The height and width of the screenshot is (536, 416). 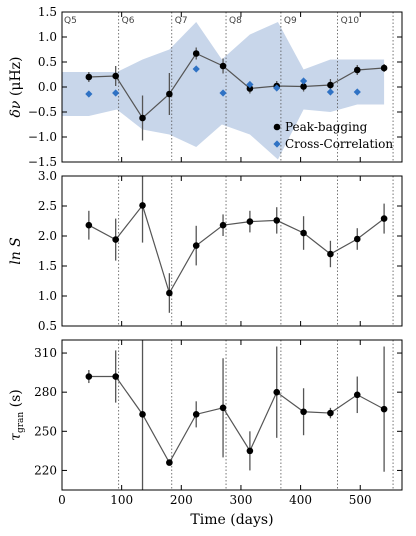 What do you see at coordinates (21, 422) in the screenshot?
I see `y-axis-label-sub: gran` at bounding box center [21, 422].